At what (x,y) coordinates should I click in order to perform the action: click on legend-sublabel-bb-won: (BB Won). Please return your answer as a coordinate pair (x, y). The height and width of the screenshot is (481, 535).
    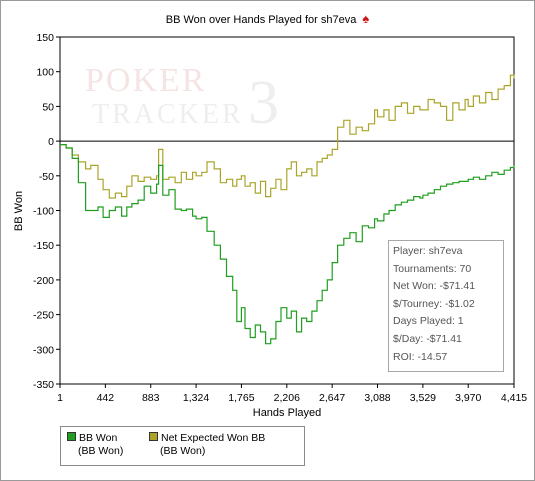
    Looking at the image, I should click on (101, 451).